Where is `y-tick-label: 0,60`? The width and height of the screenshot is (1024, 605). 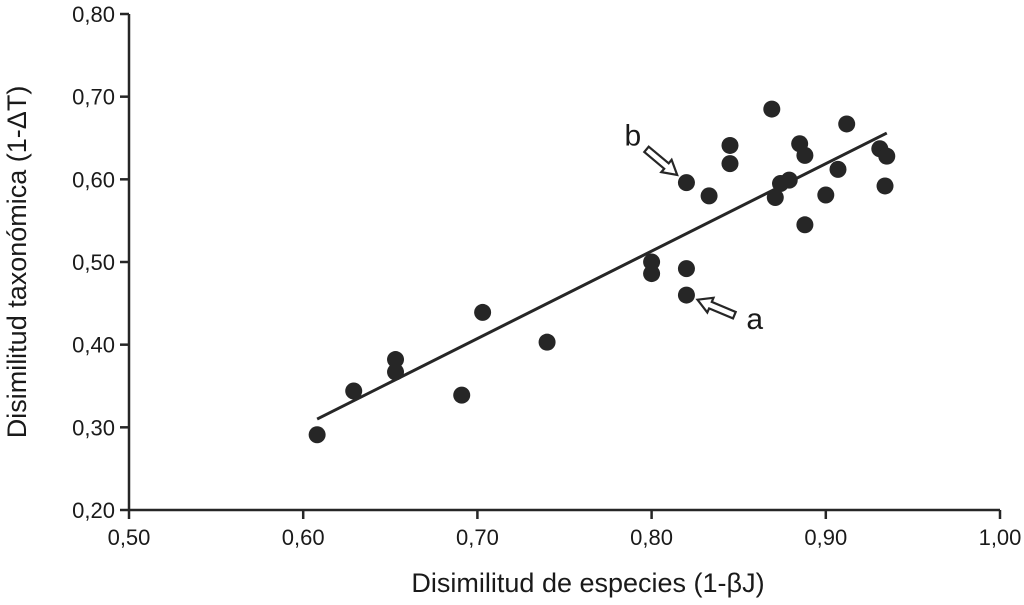 y-tick-label: 0,60 is located at coordinates (93, 179).